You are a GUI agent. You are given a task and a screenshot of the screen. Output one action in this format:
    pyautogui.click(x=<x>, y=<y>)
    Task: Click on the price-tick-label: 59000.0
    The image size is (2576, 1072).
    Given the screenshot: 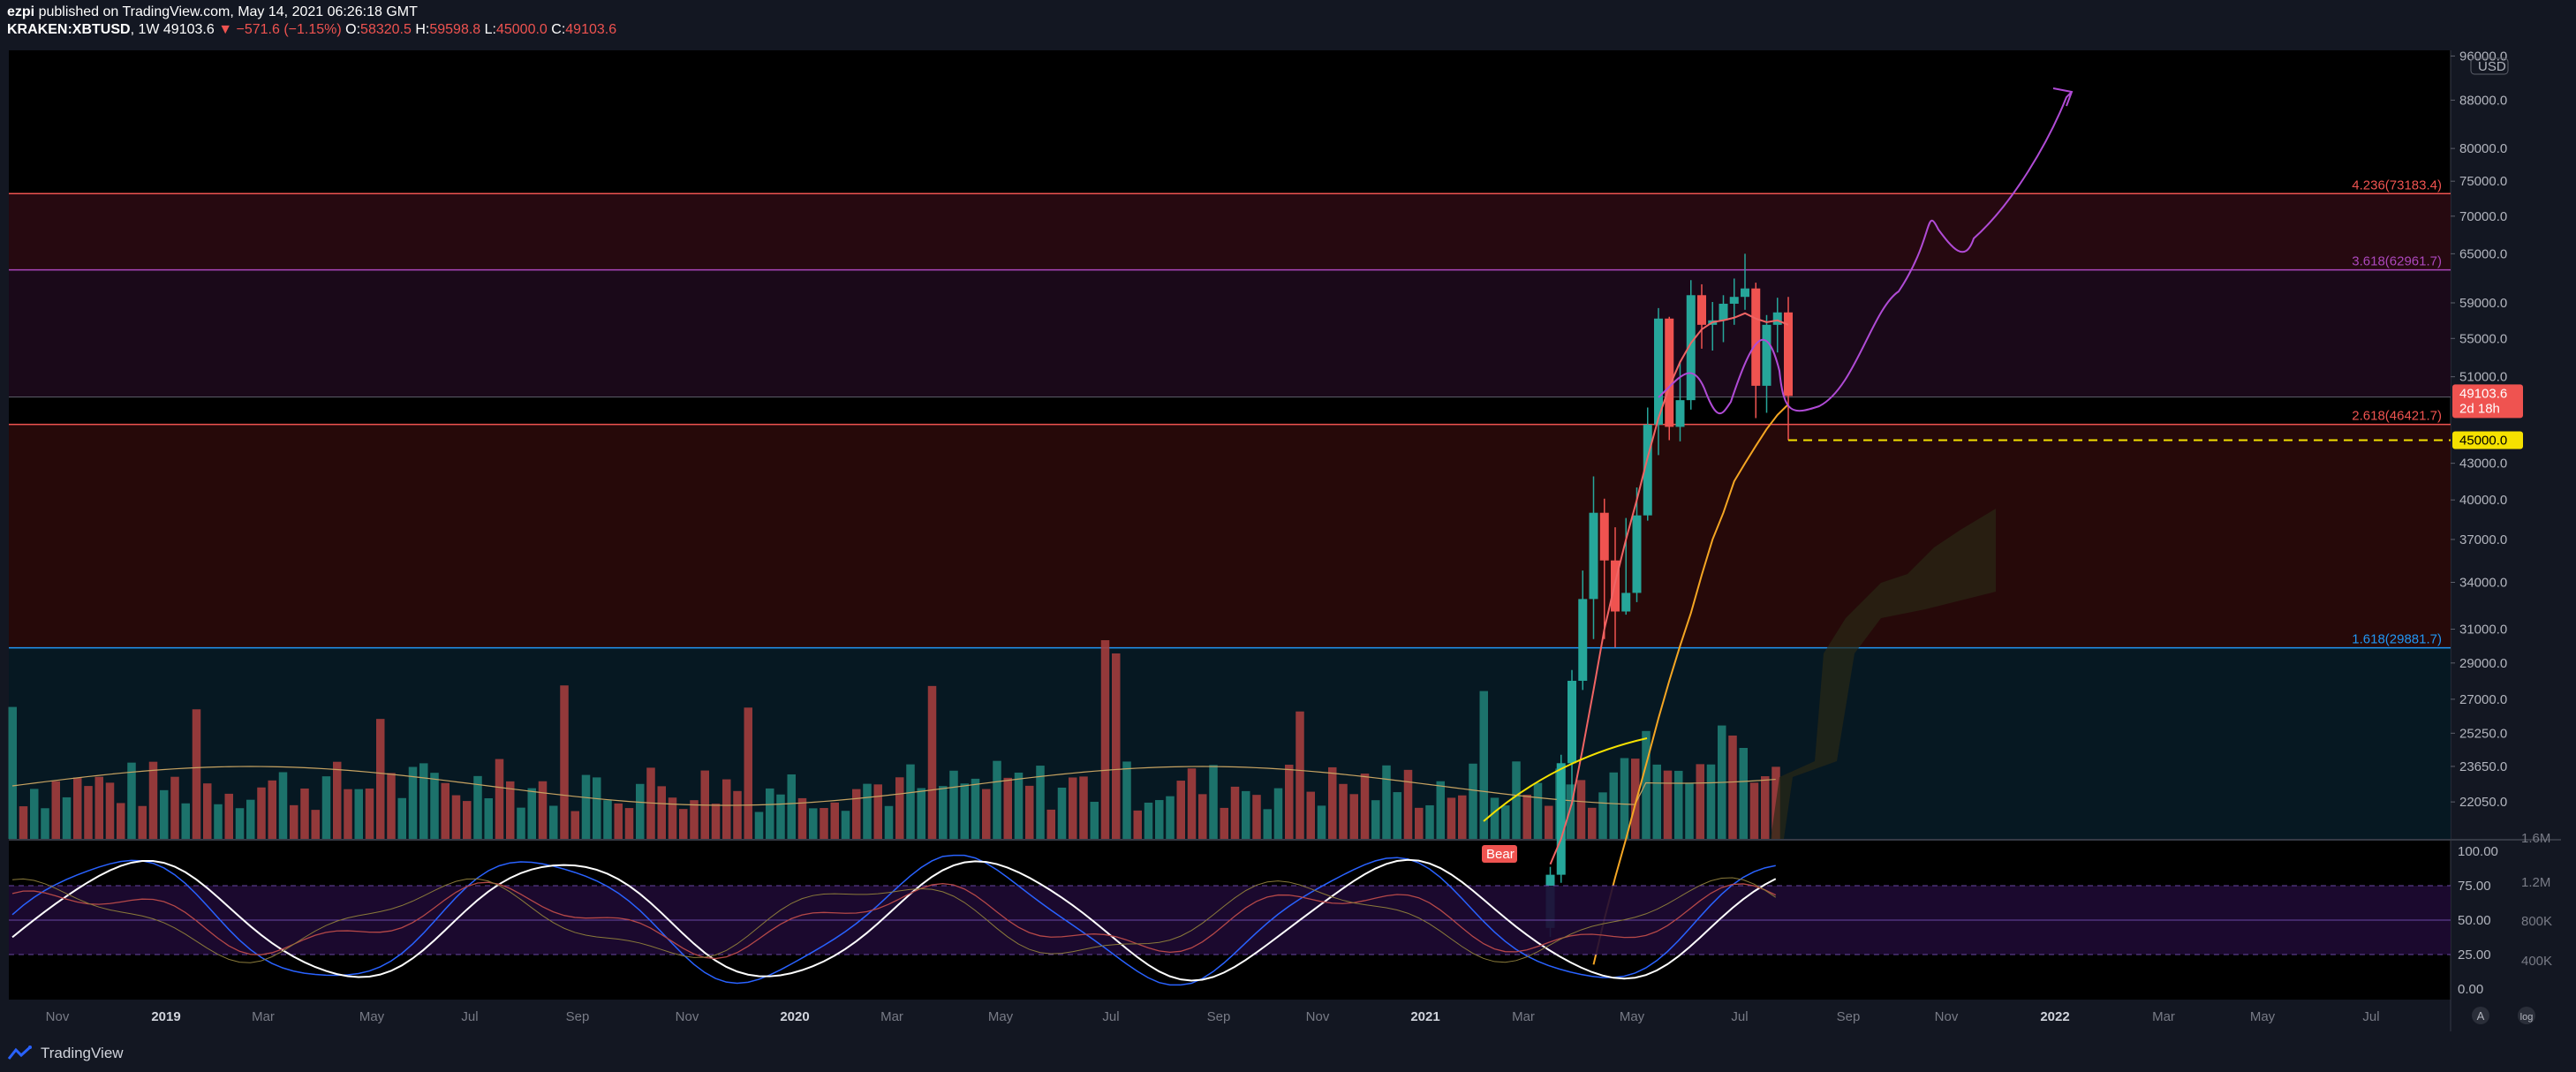 What is the action you would take?
    pyautogui.click(x=2483, y=303)
    